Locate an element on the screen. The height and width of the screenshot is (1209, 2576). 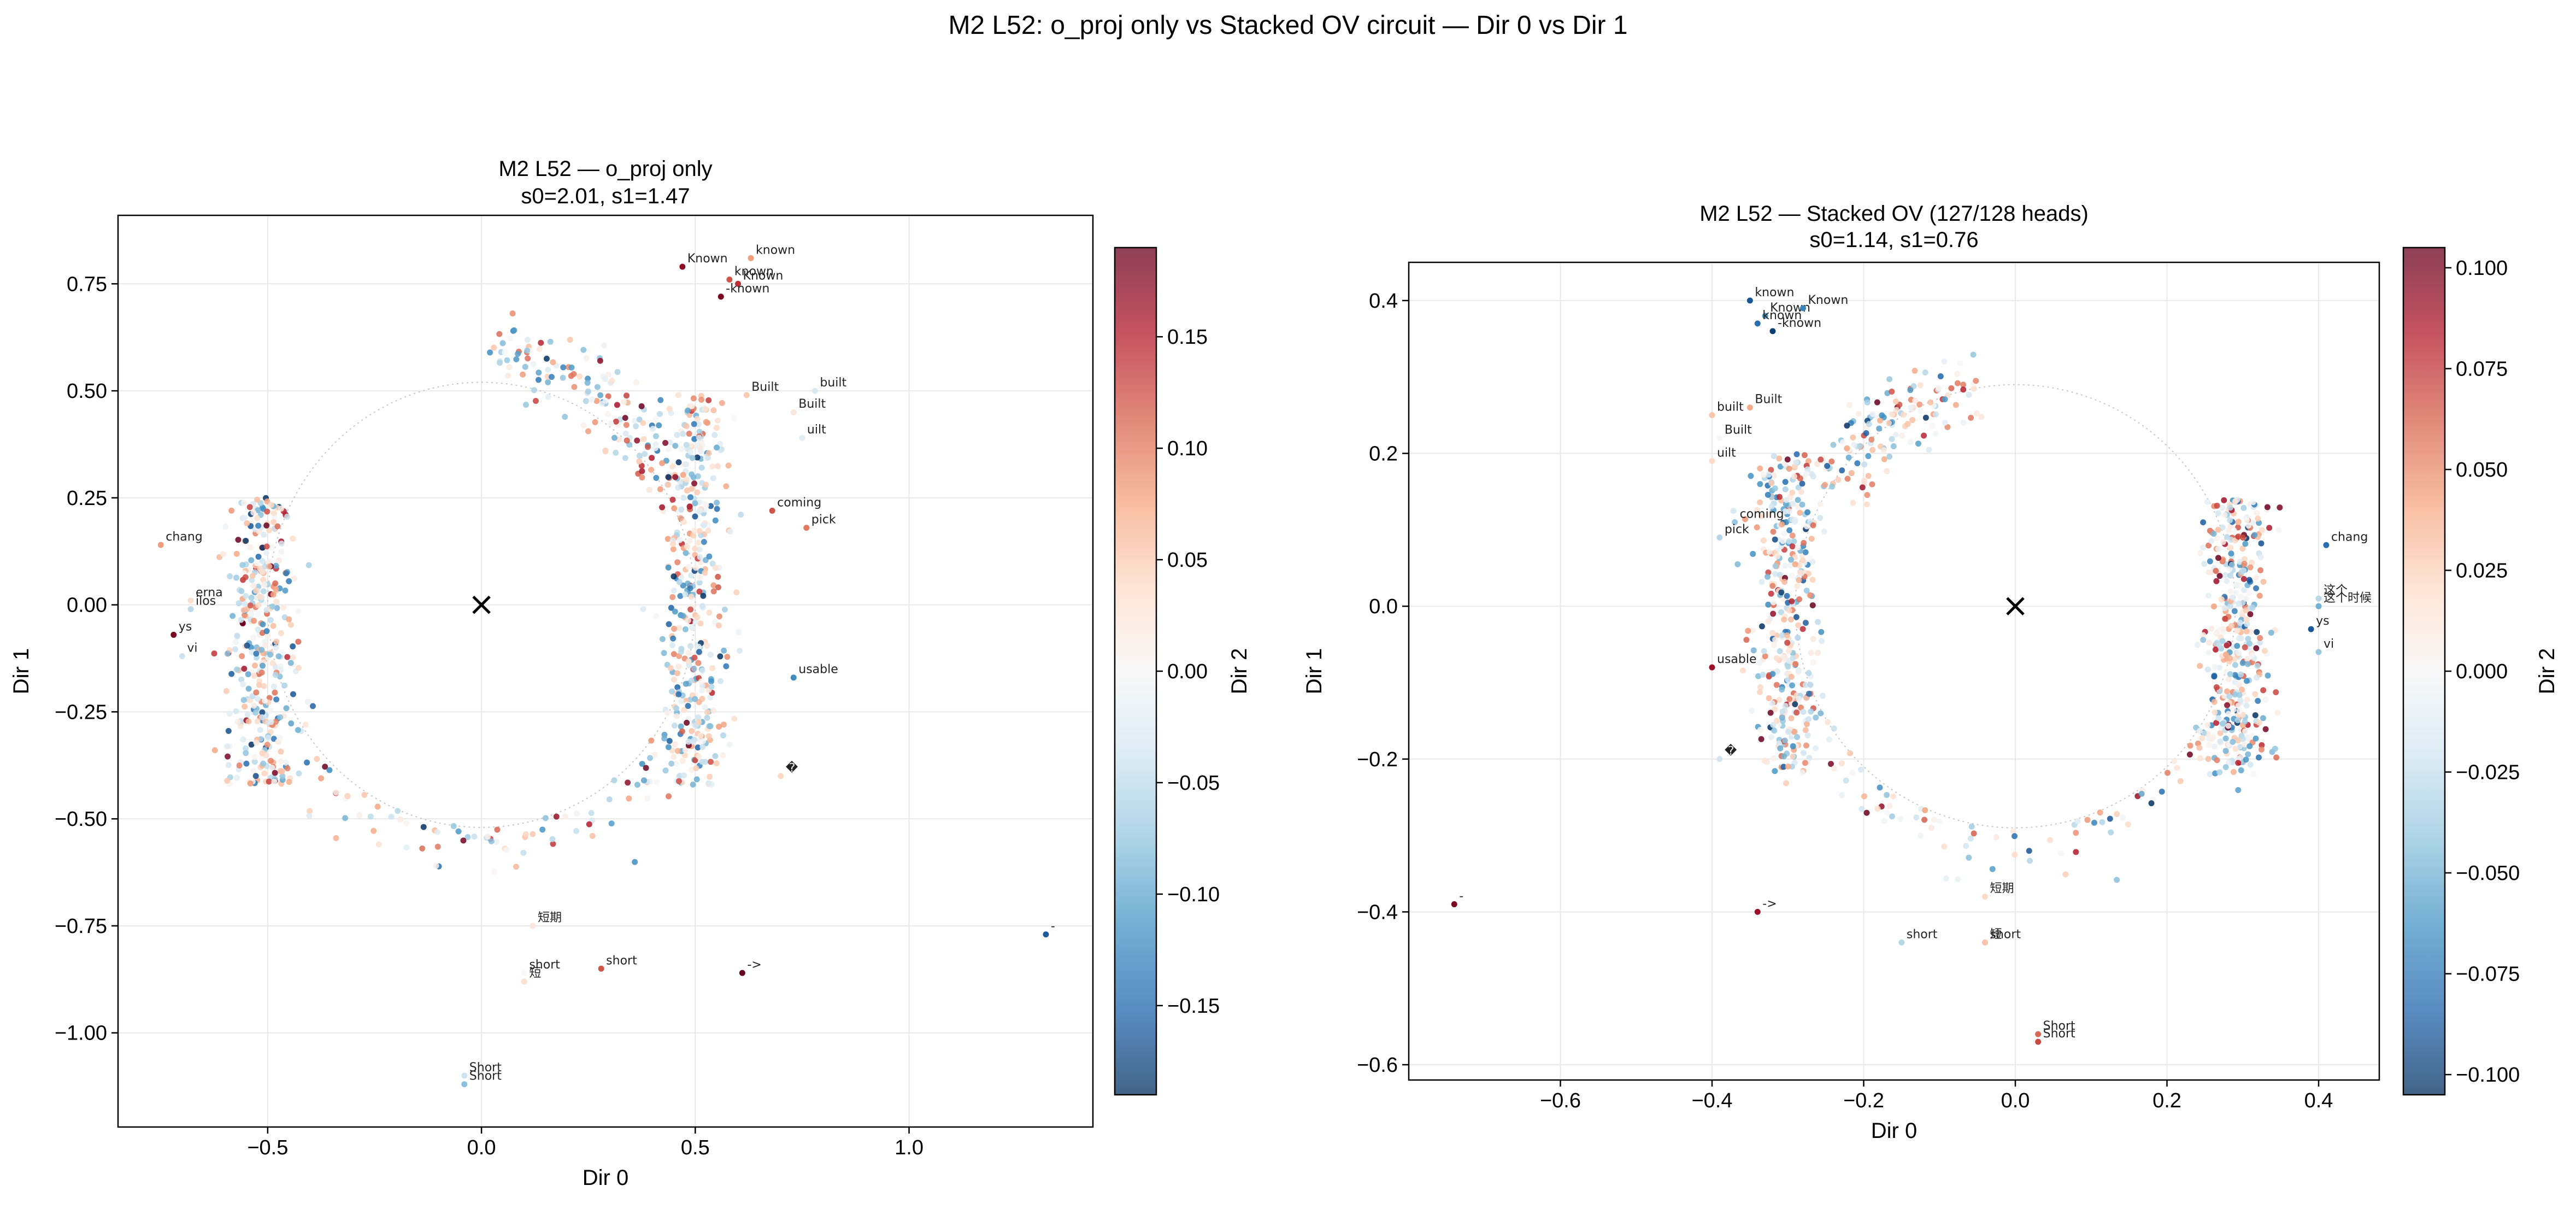
point-cloud is located at coordinates (478, 593).